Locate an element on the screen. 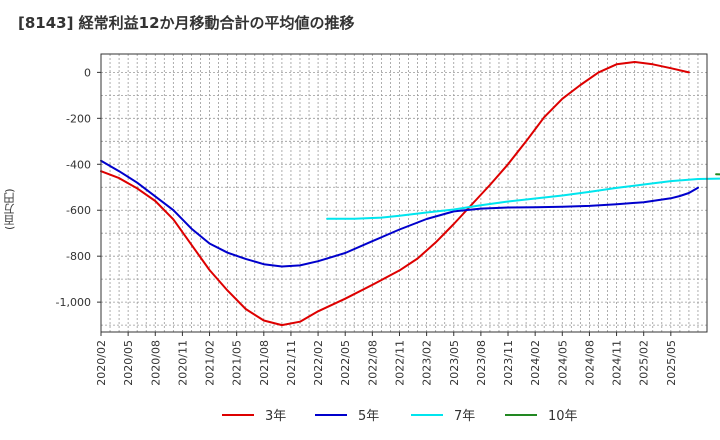 The width and height of the screenshot is (720, 440). x-tick-label: 2021/02 is located at coordinates (210, 363).